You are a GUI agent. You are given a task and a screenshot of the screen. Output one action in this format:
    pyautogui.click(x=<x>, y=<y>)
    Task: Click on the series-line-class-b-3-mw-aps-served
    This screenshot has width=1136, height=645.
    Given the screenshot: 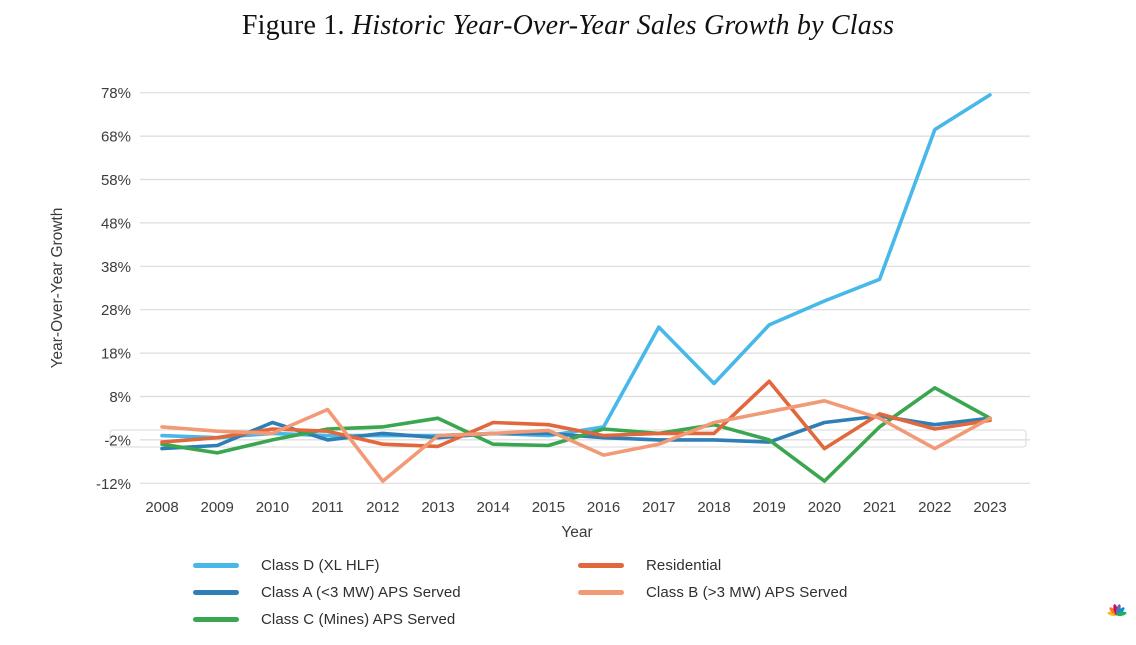 What is the action you would take?
    pyautogui.click(x=576, y=440)
    